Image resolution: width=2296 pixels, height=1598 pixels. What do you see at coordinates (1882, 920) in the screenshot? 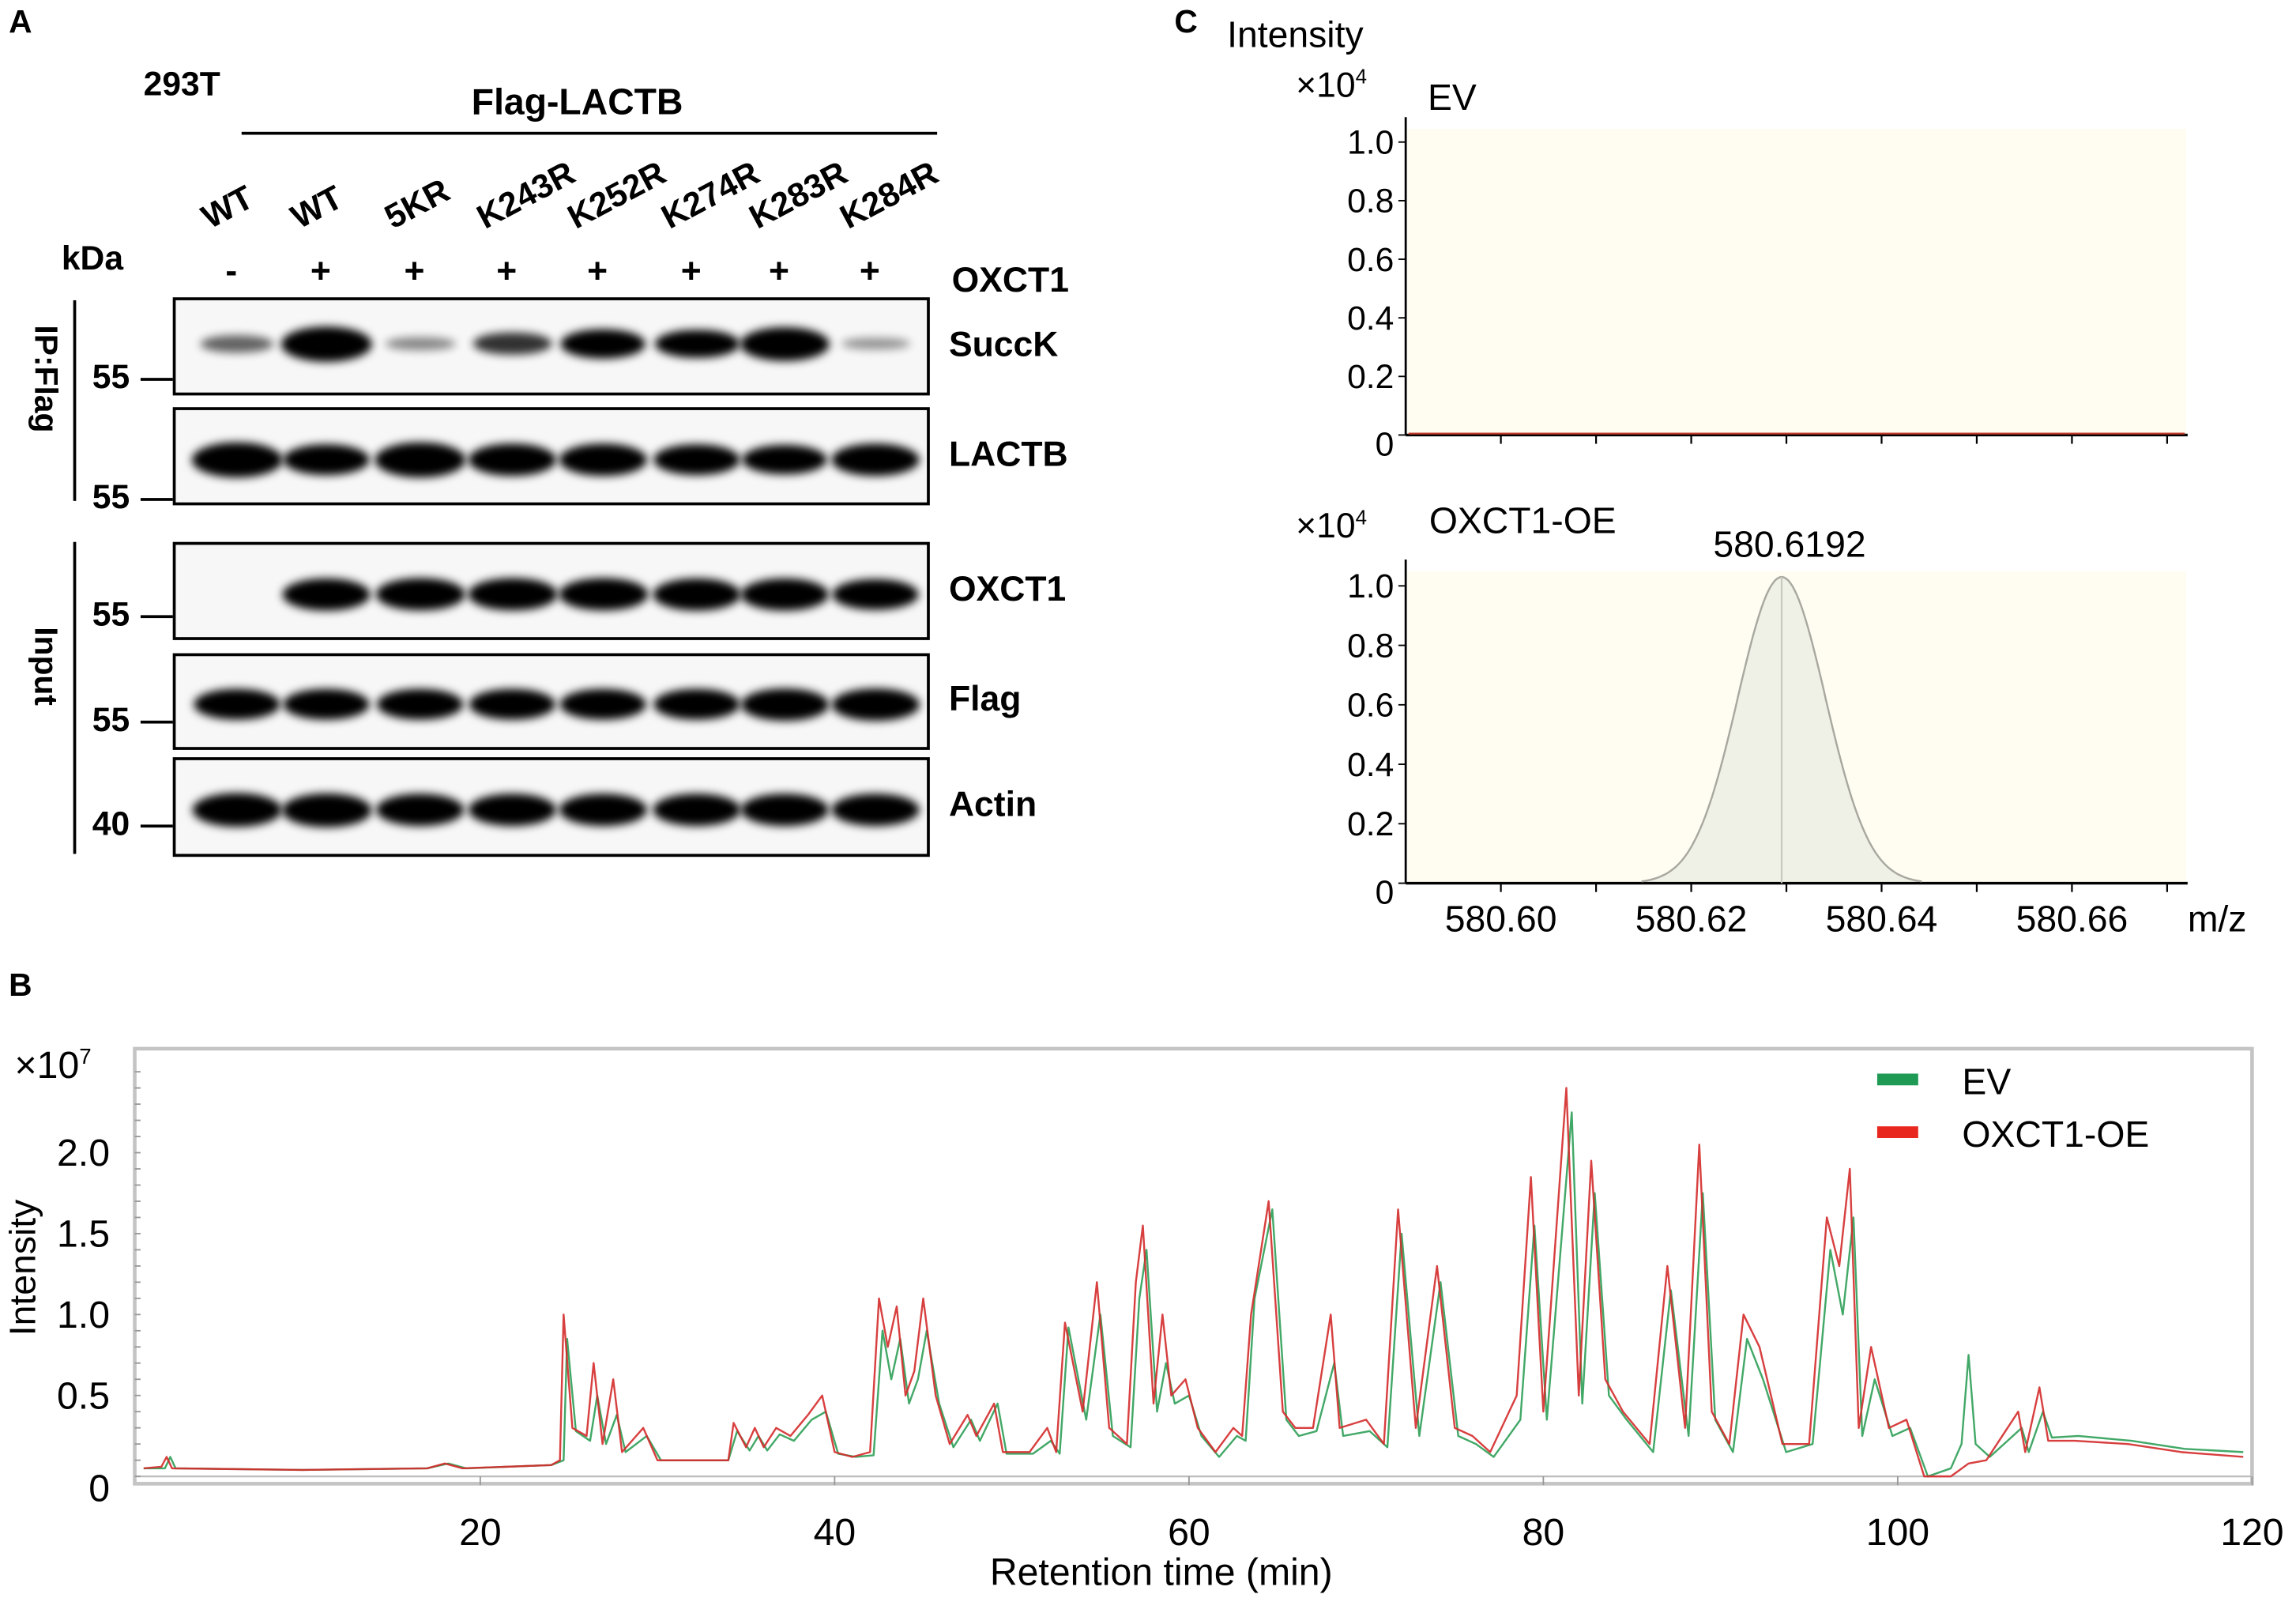
I see `ms-x-tick-label: 580.64` at bounding box center [1882, 920].